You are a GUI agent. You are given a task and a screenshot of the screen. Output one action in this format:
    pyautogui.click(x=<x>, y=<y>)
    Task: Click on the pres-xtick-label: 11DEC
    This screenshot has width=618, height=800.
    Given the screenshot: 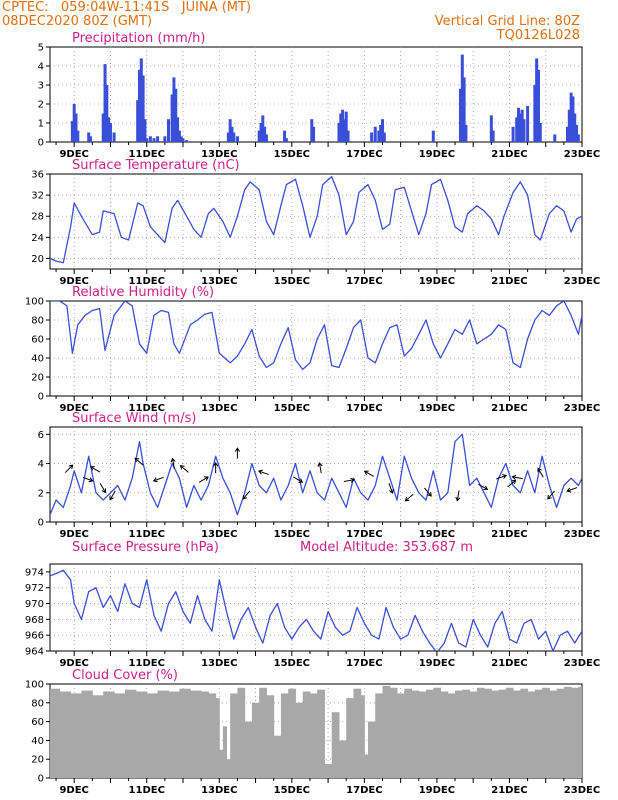 What is the action you would take?
    pyautogui.click(x=147, y=663)
    